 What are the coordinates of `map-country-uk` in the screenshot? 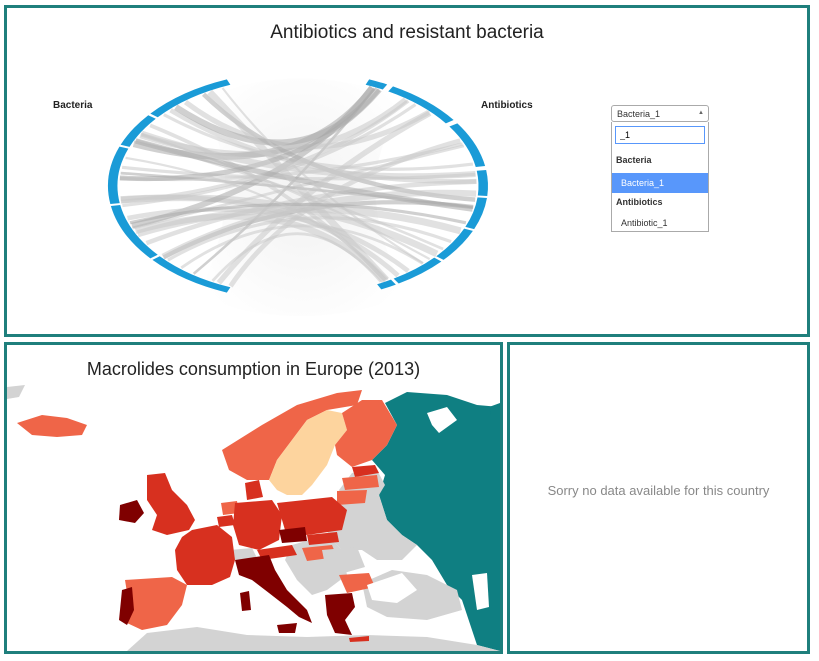 It's located at (171, 504).